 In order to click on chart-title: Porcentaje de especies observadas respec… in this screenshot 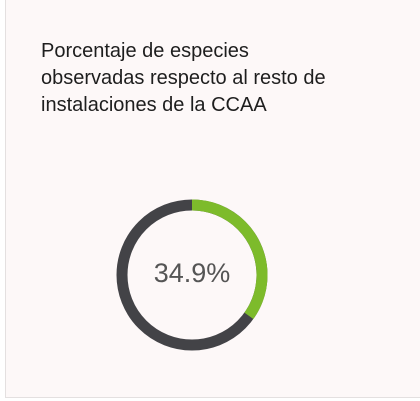, I will do `click(183, 78)`.